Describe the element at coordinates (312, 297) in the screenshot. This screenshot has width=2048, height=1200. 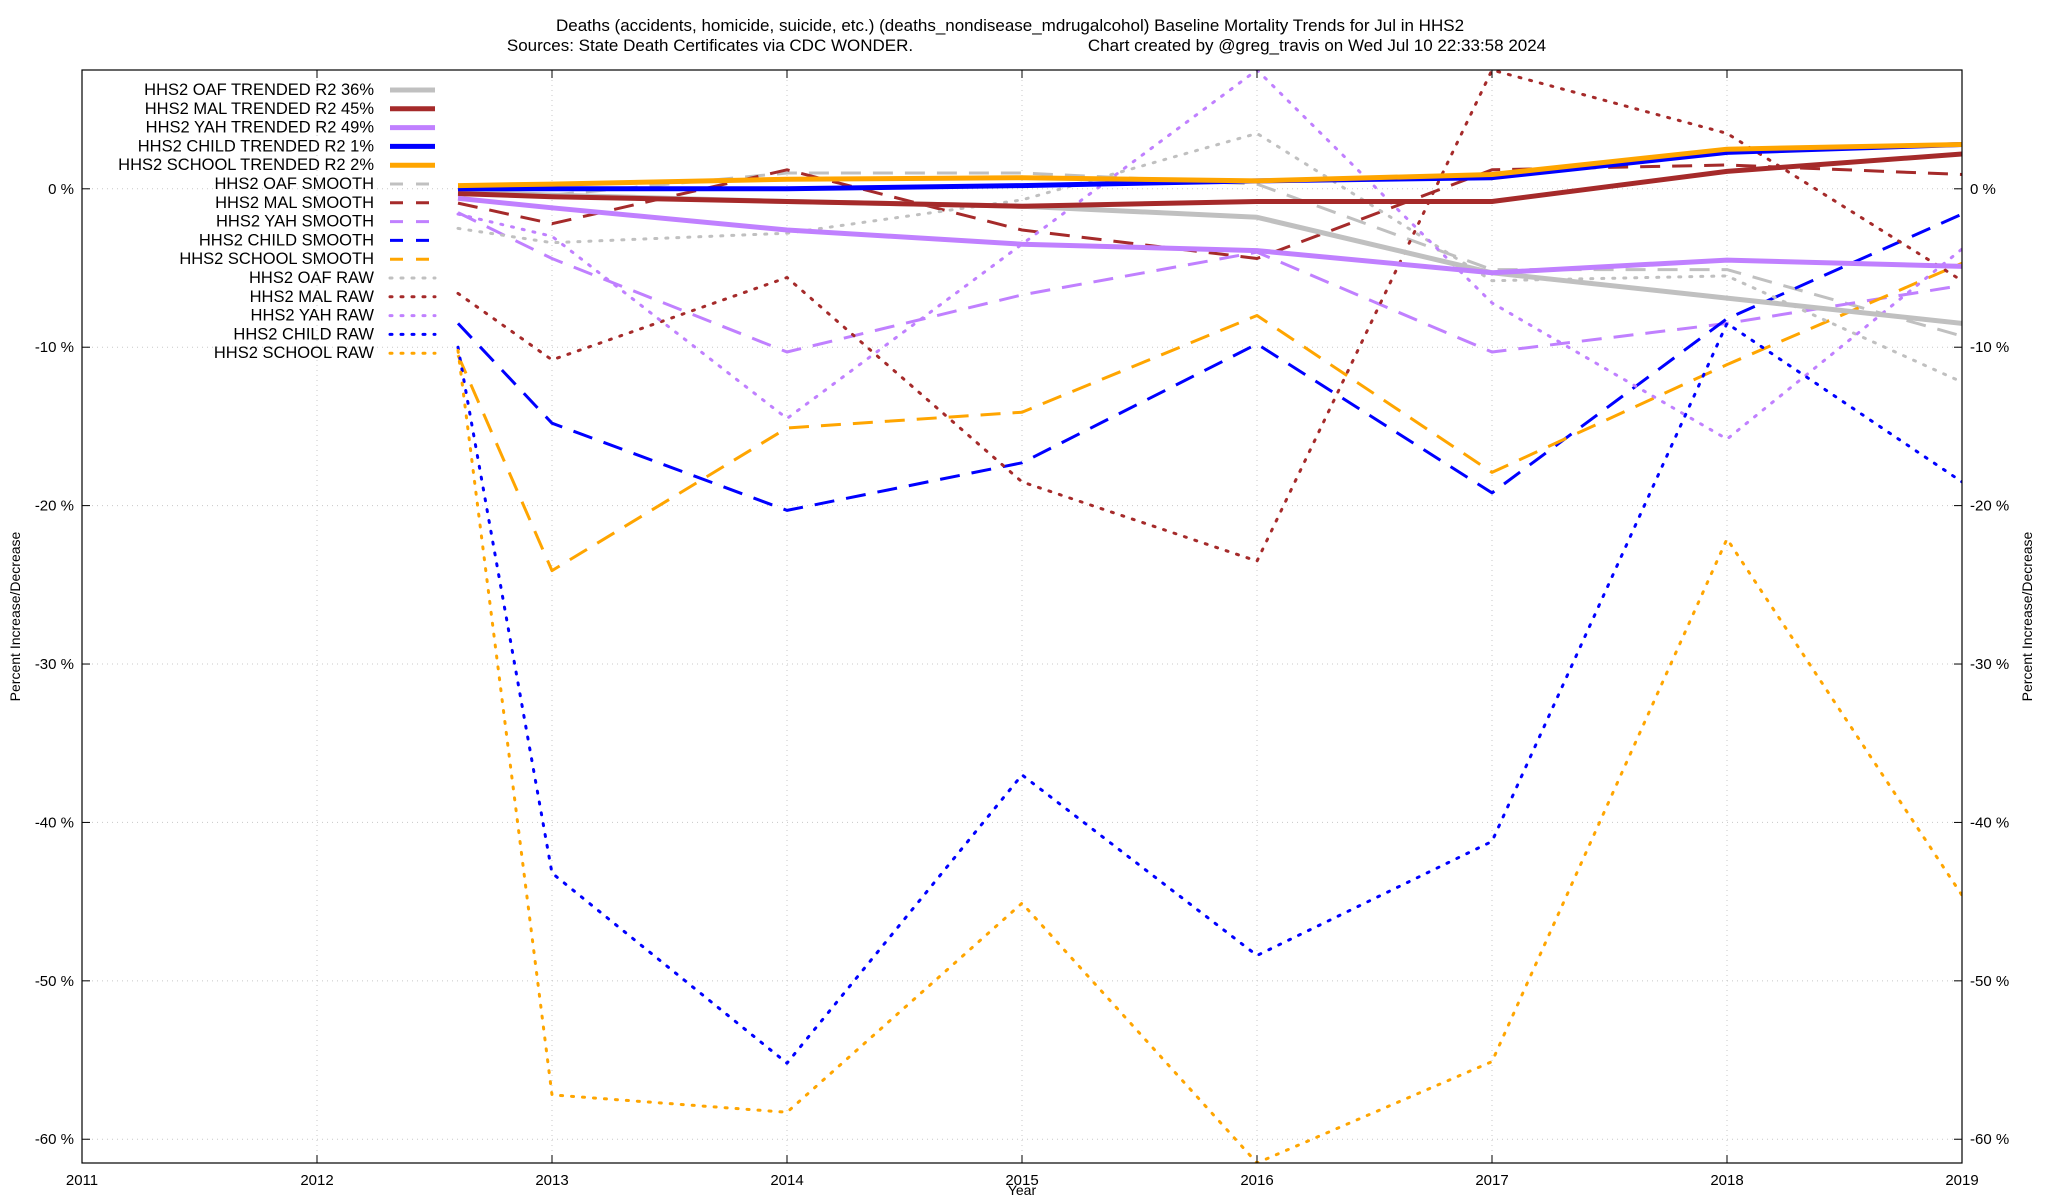
I see `legend-label: HHS2 MAL RAW` at that location.